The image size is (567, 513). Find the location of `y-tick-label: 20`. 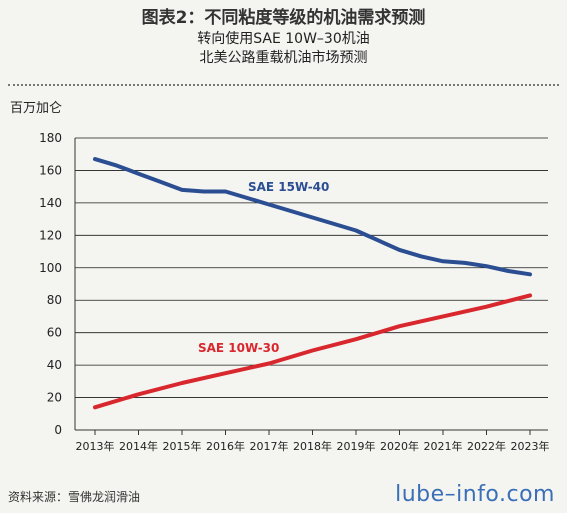

y-tick-label: 20 is located at coordinates (54, 398).